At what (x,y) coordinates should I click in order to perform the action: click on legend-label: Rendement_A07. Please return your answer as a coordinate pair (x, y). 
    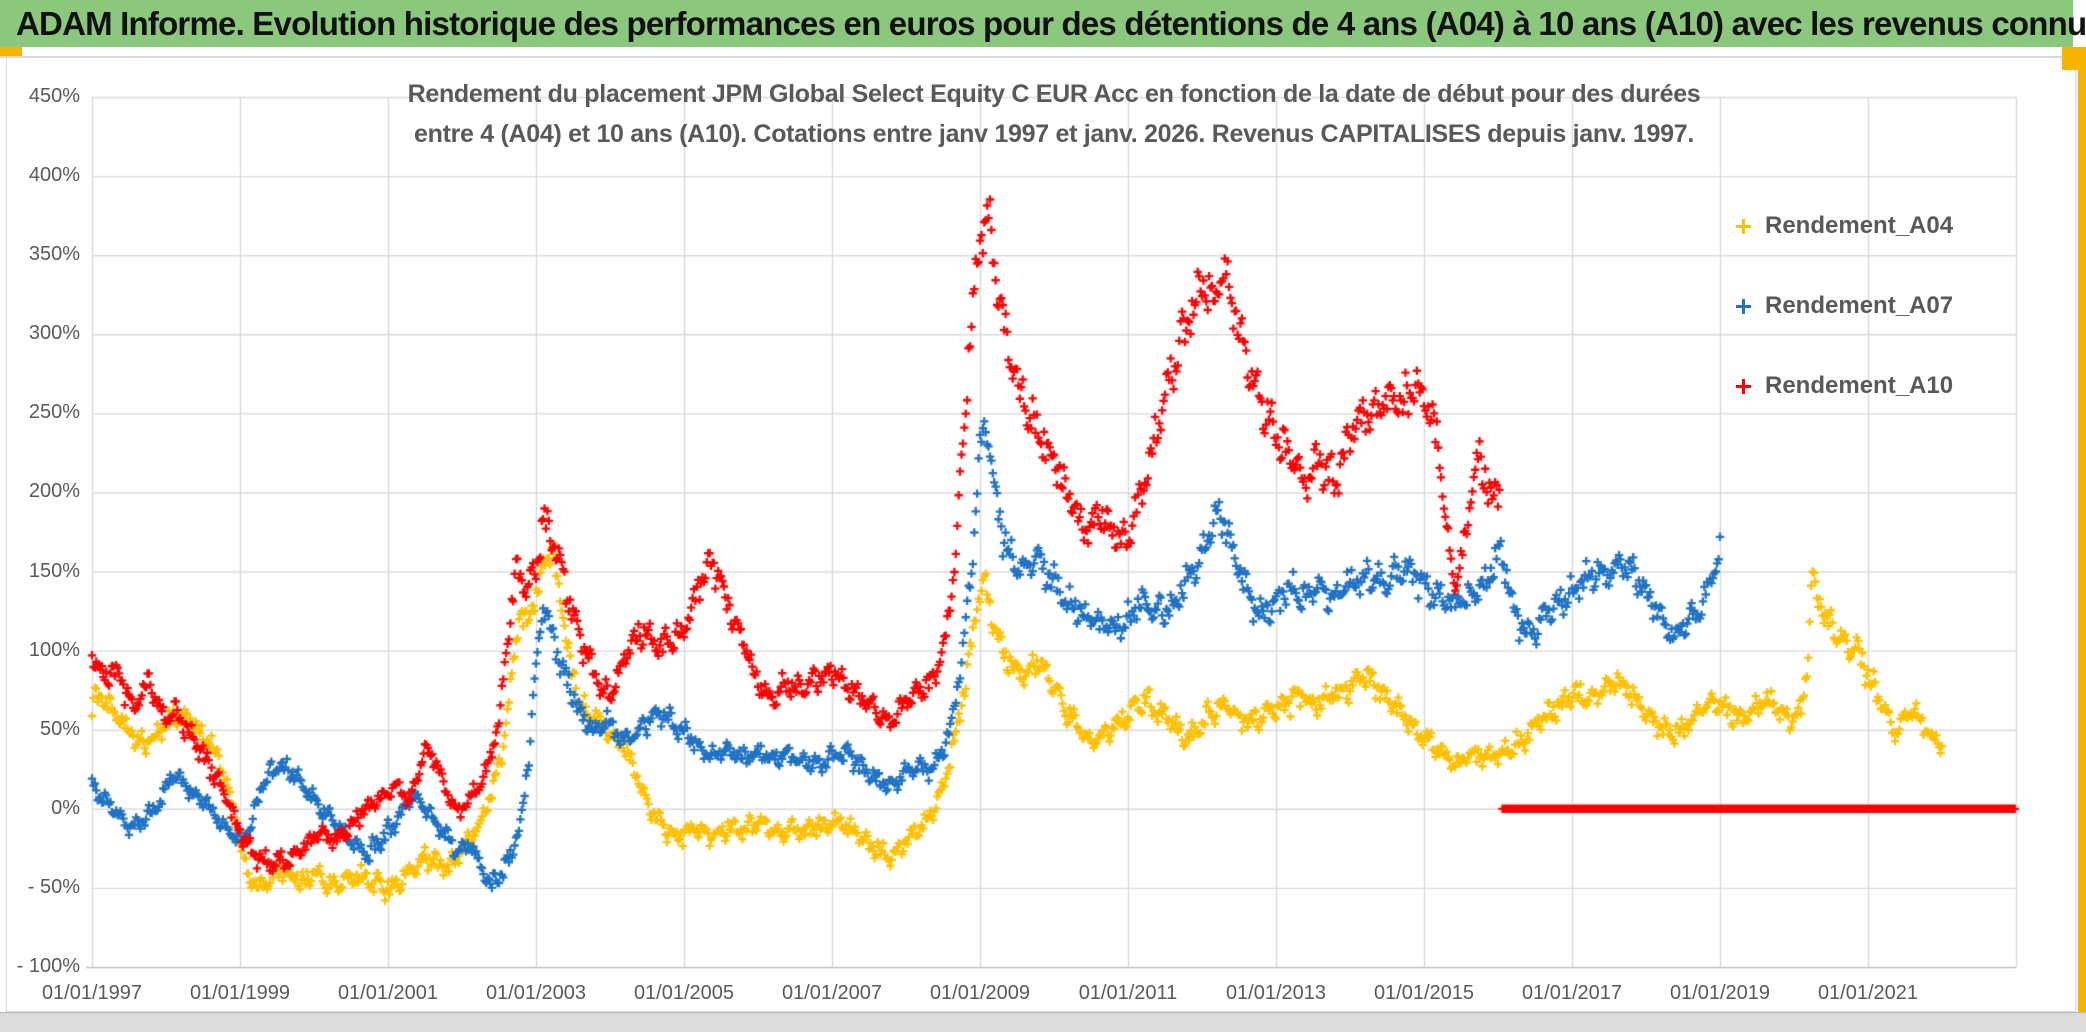
    Looking at the image, I should click on (1859, 305).